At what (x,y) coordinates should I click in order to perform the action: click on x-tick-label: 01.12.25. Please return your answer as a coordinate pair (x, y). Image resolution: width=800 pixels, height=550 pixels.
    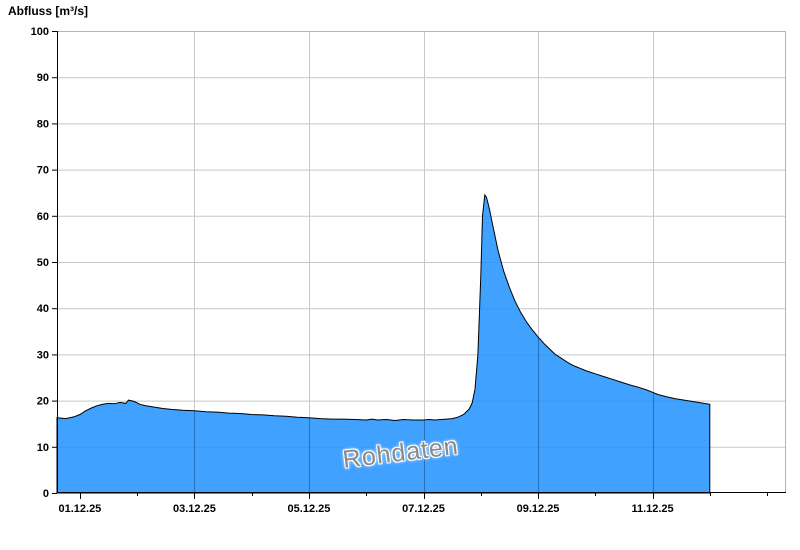
    Looking at the image, I should click on (79, 509).